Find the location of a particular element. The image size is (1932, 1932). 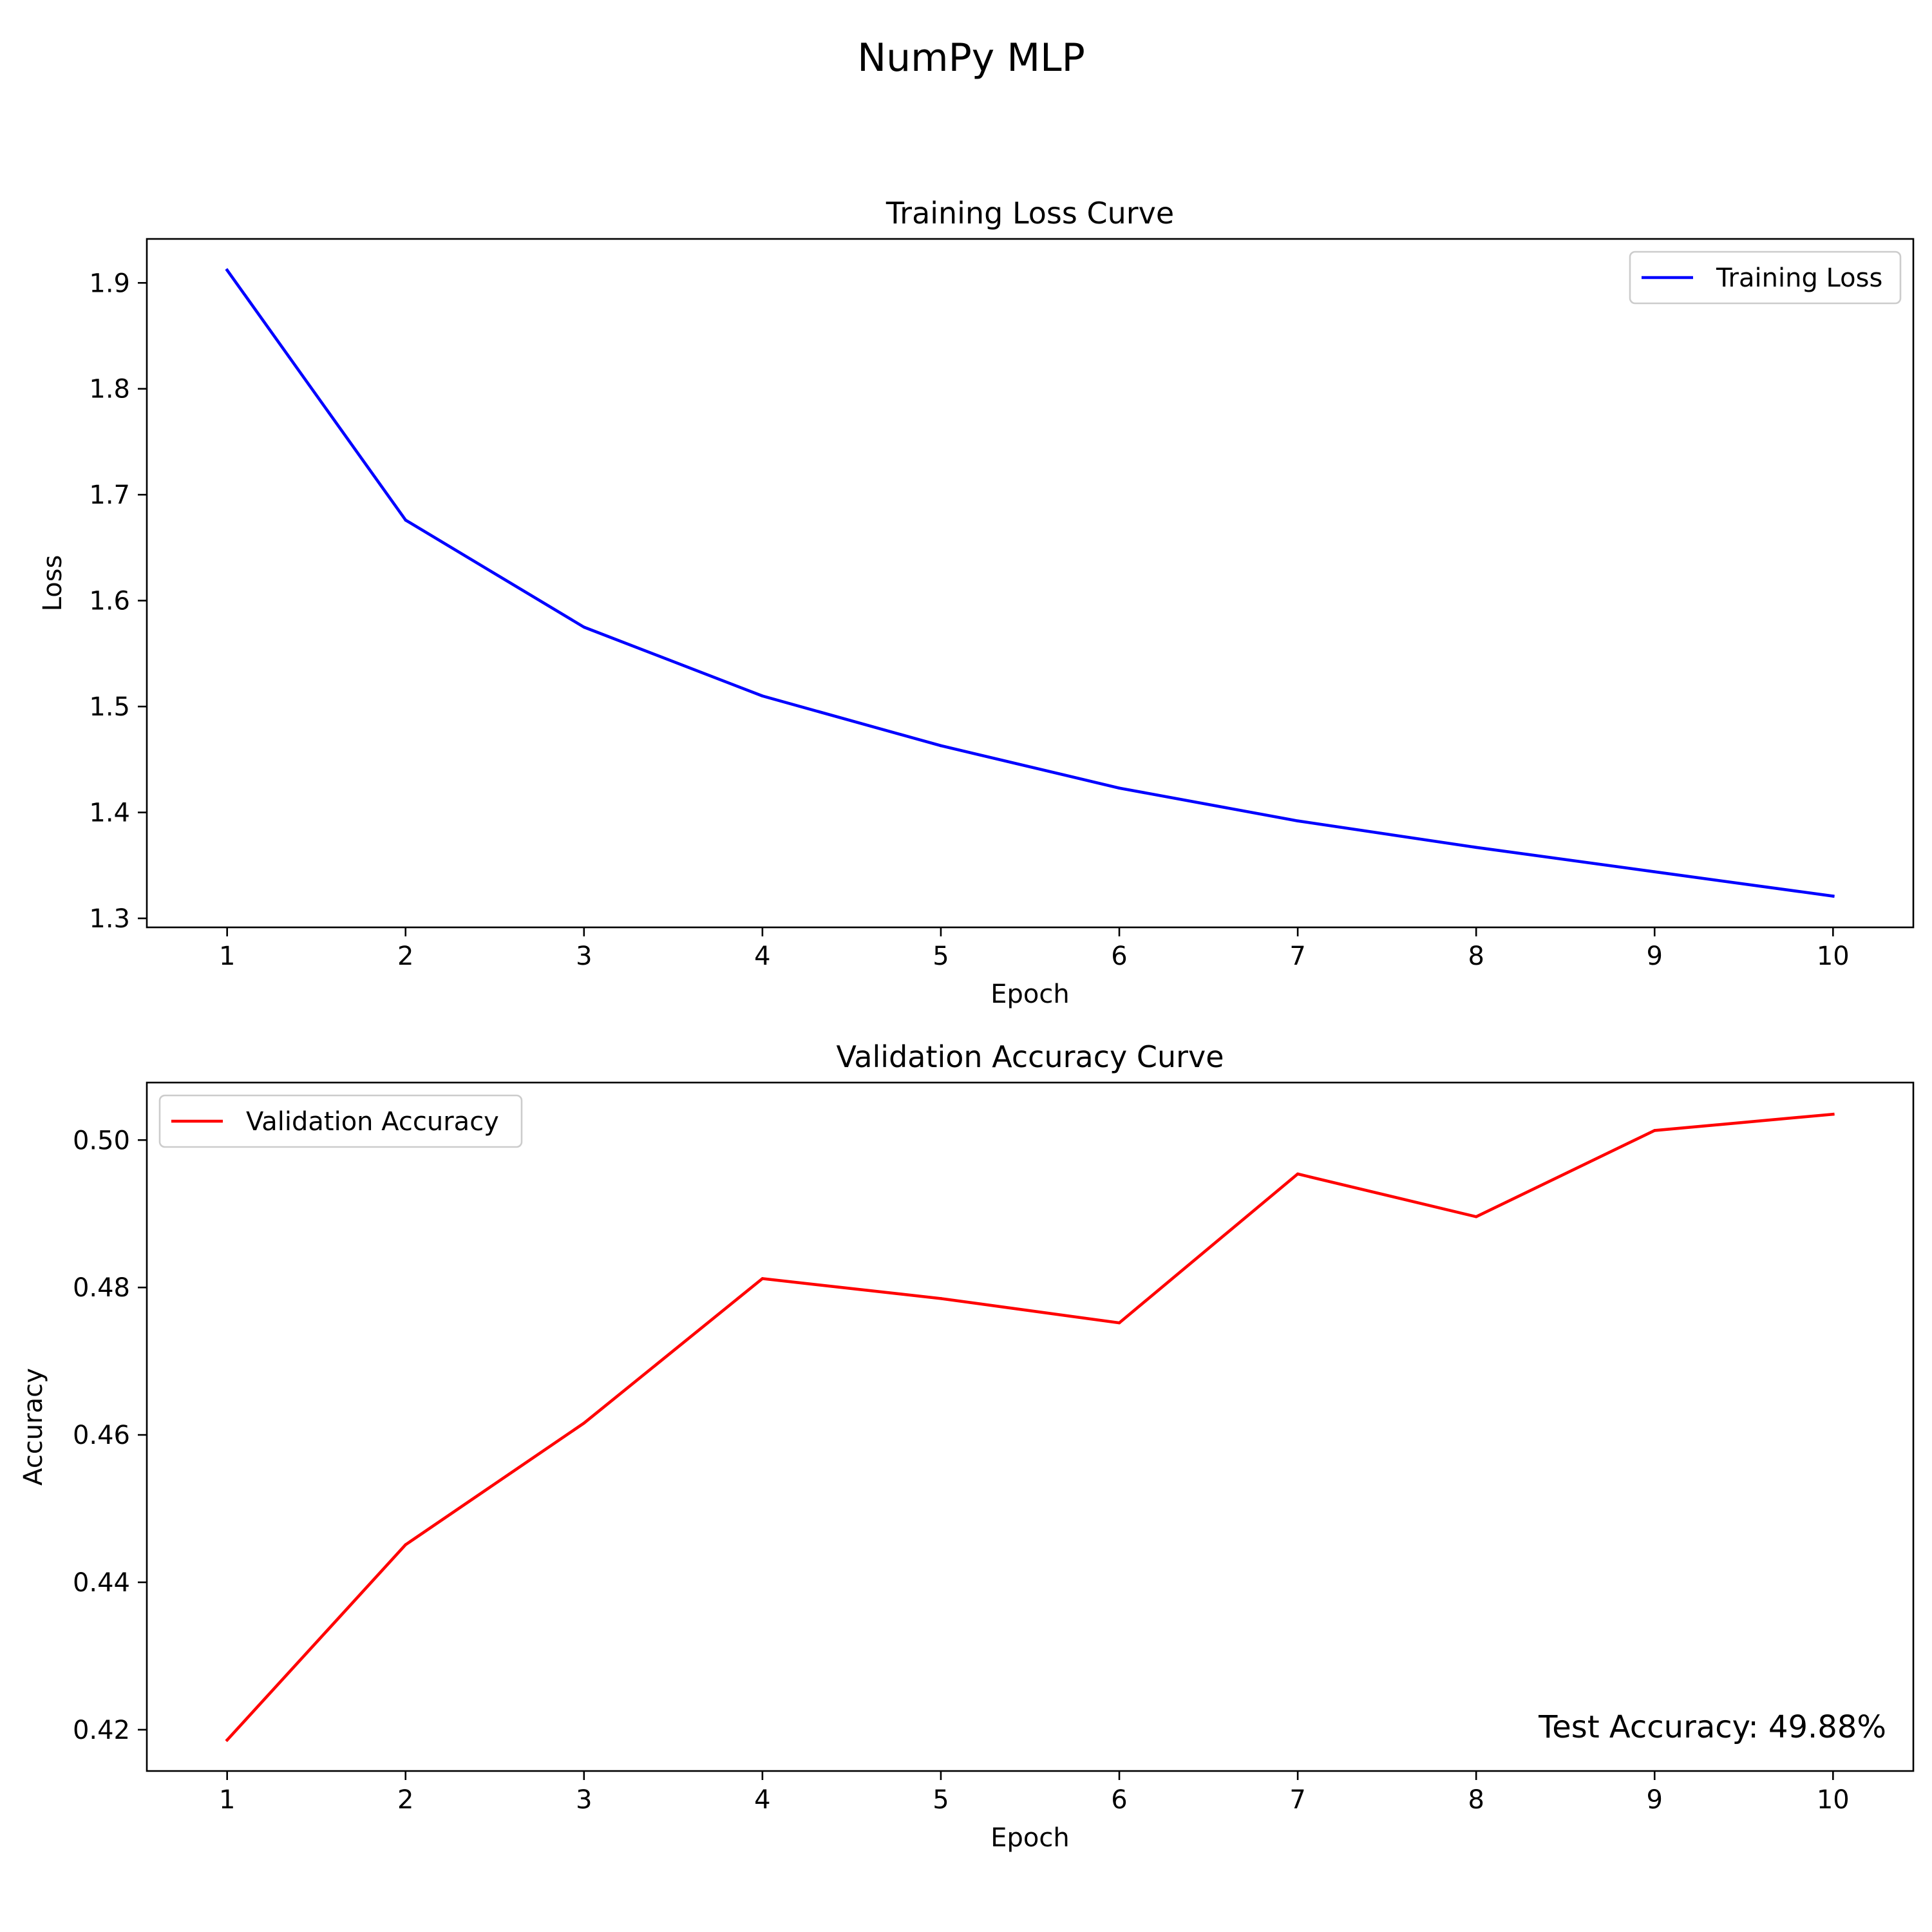

chart1-y-tick-label: 1.5 is located at coordinates (109, 707).